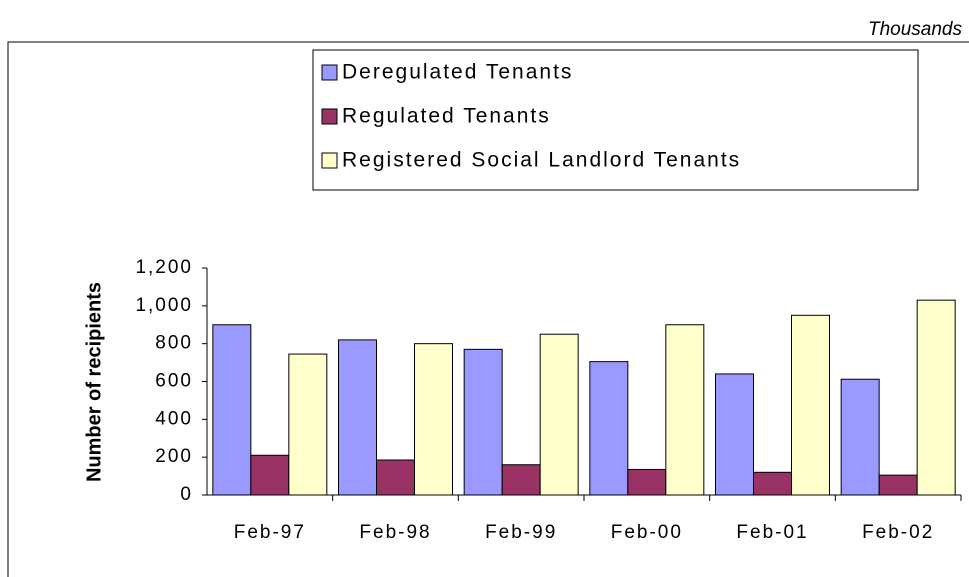 The image size is (969, 577). I want to click on y-axis-label: Number of recipients, so click(94, 382).